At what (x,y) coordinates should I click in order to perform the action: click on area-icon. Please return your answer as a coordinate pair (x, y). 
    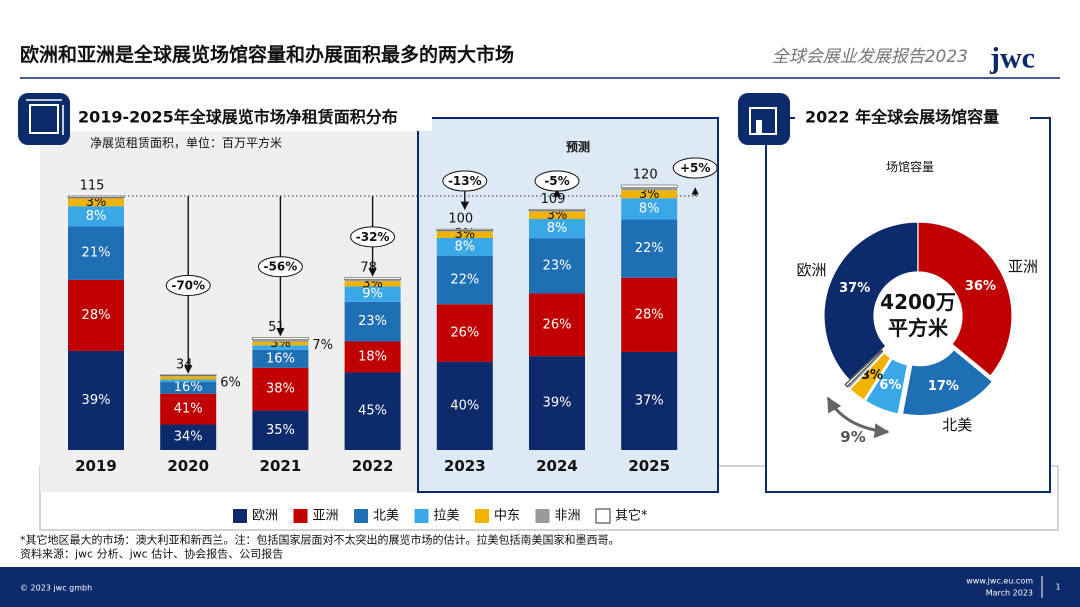
    Looking at the image, I should click on (44, 119).